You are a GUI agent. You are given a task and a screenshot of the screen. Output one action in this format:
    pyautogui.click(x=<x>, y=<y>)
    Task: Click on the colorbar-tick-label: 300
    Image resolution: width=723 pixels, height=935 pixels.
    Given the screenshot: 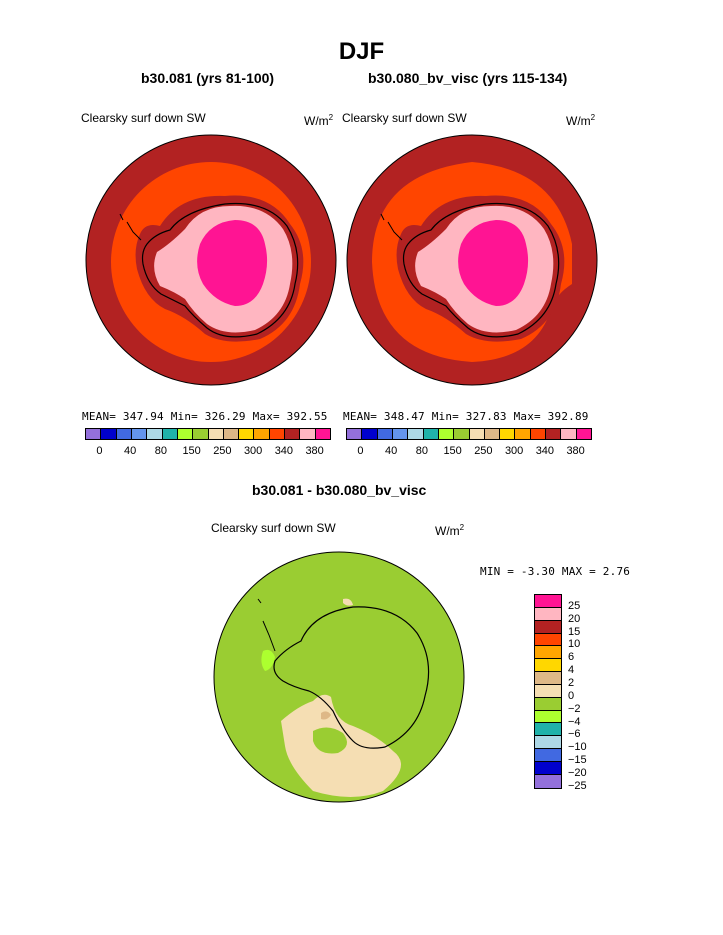 What is the action you would take?
    pyautogui.click(x=514, y=451)
    